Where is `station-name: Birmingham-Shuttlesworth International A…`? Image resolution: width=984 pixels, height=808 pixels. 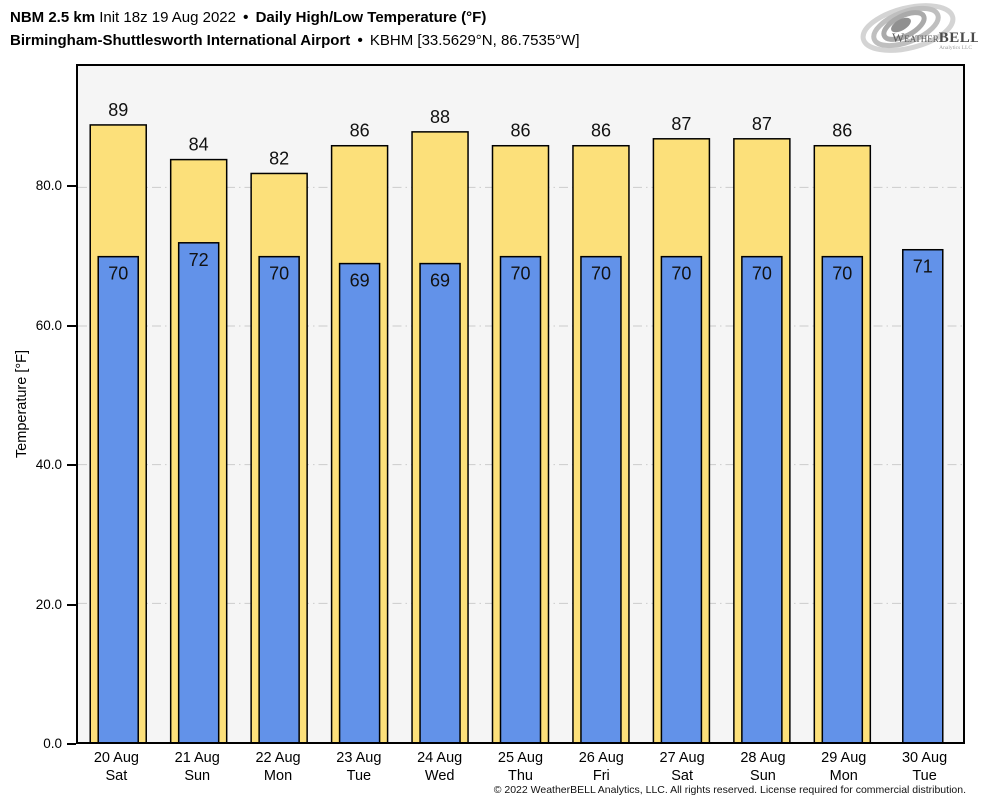
station-name: Birmingham-Shuttlesworth International A… is located at coordinates (180, 40).